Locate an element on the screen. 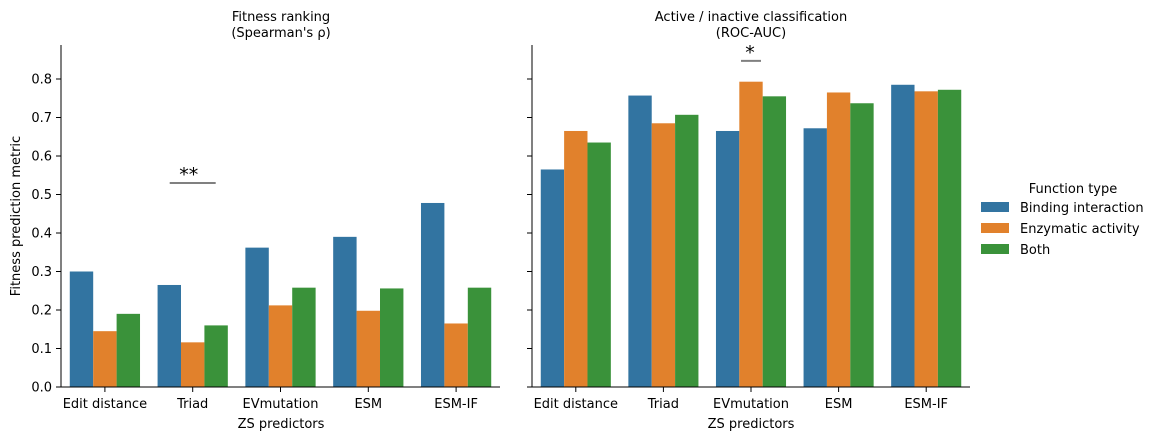 This screenshot has height=440, width=1164. y-ticks: 0.0 0.1 0.2 0.3 0.4 0.5 0.6 0.7 0.8 is located at coordinates (46, 234).